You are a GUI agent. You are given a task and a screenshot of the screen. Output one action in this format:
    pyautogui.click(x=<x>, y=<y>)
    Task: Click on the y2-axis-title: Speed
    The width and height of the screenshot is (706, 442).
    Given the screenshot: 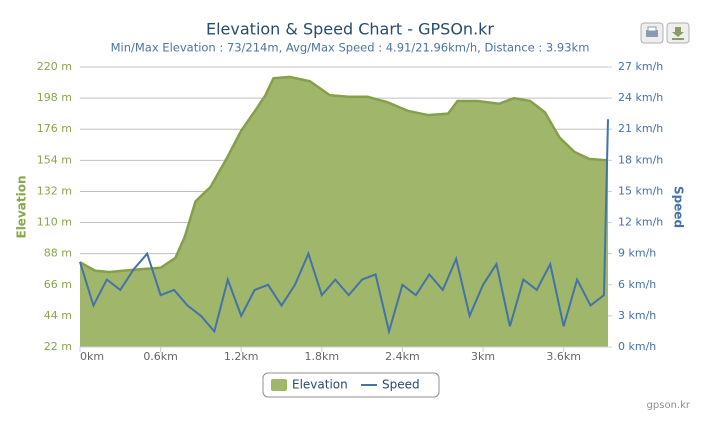 What is the action you would take?
    pyautogui.click(x=679, y=207)
    